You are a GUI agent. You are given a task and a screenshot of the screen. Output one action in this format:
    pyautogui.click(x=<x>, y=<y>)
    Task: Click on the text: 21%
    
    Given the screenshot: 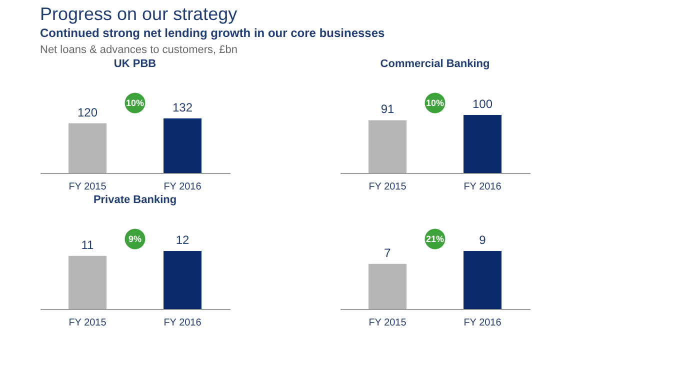 What is the action you would take?
    pyautogui.click(x=435, y=239)
    